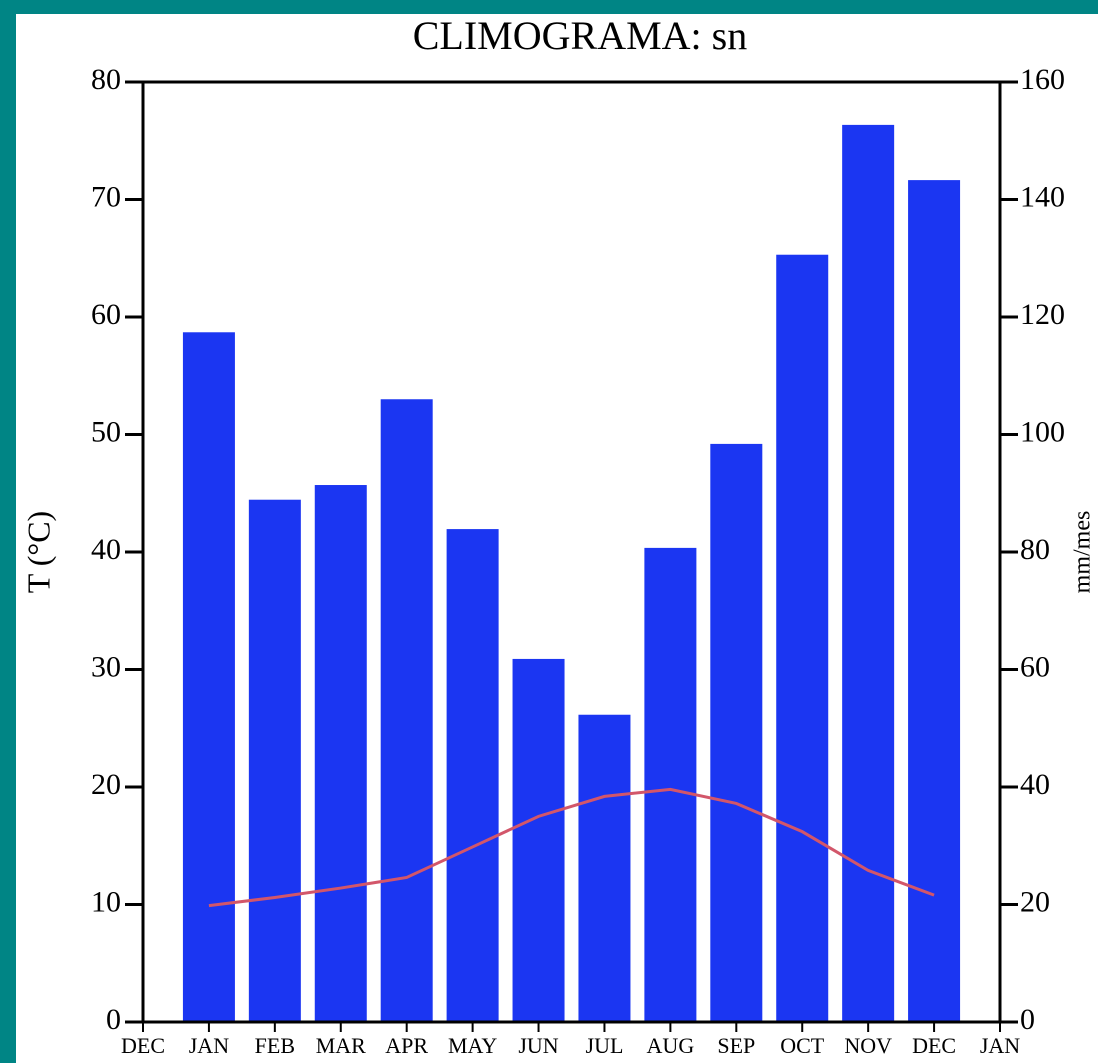 Image resolution: width=1098 pixels, height=1063 pixels. What do you see at coordinates (106, 901) in the screenshot?
I see `y-tick-label: 10` at bounding box center [106, 901].